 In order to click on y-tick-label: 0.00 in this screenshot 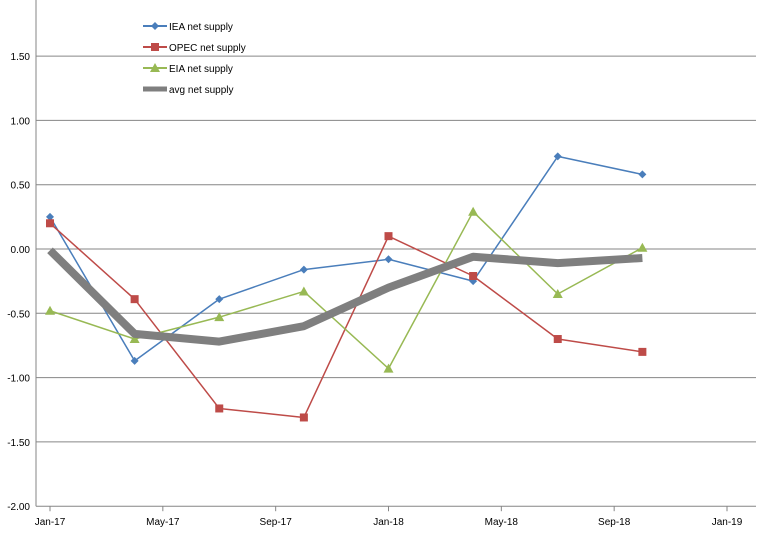, I will do `click(21, 250)`.